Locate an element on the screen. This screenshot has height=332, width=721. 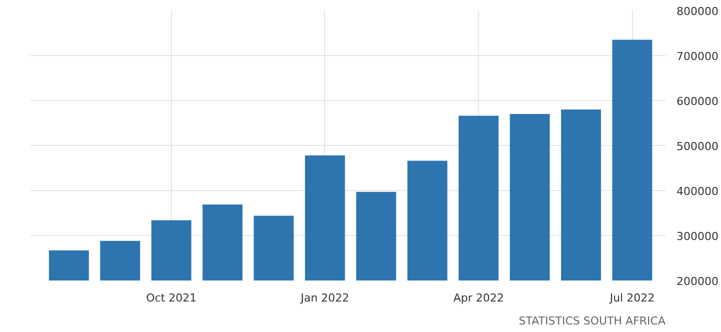
y-tick-label: 200000 is located at coordinates (697, 281).